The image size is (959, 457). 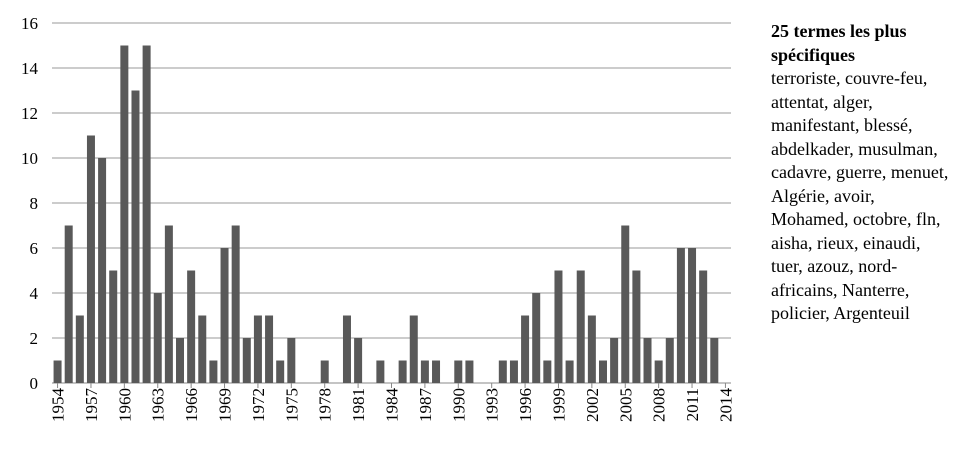 What do you see at coordinates (191, 405) in the screenshot?
I see `x-tick-label: 1966` at bounding box center [191, 405].